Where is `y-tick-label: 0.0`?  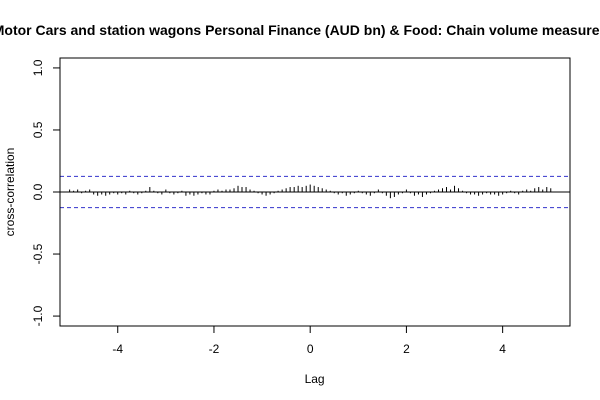 y-tick-label: 0.0 is located at coordinates (38, 191).